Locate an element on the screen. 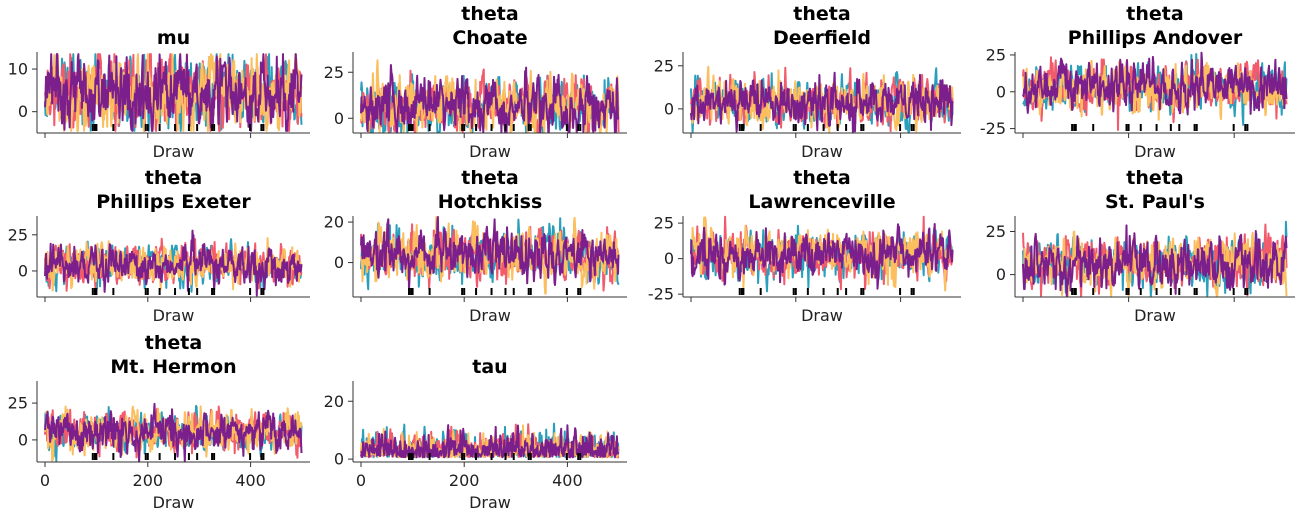 This screenshot has width=1295, height=516. panel-title-line: Phillips Andover is located at coordinates (1155, 38).